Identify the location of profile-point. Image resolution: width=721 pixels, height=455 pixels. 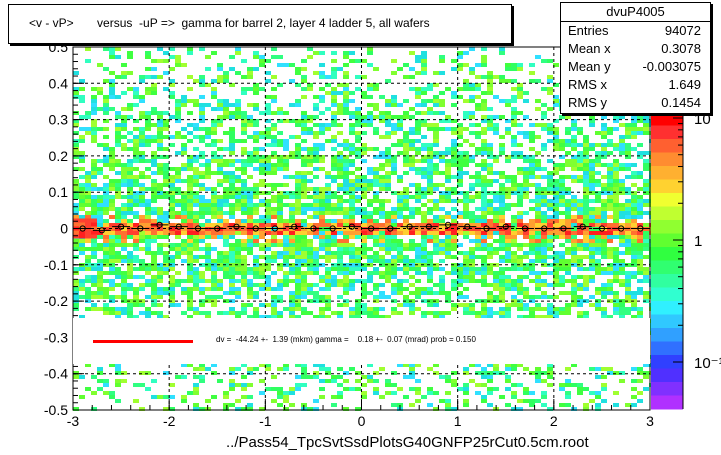
(563, 228).